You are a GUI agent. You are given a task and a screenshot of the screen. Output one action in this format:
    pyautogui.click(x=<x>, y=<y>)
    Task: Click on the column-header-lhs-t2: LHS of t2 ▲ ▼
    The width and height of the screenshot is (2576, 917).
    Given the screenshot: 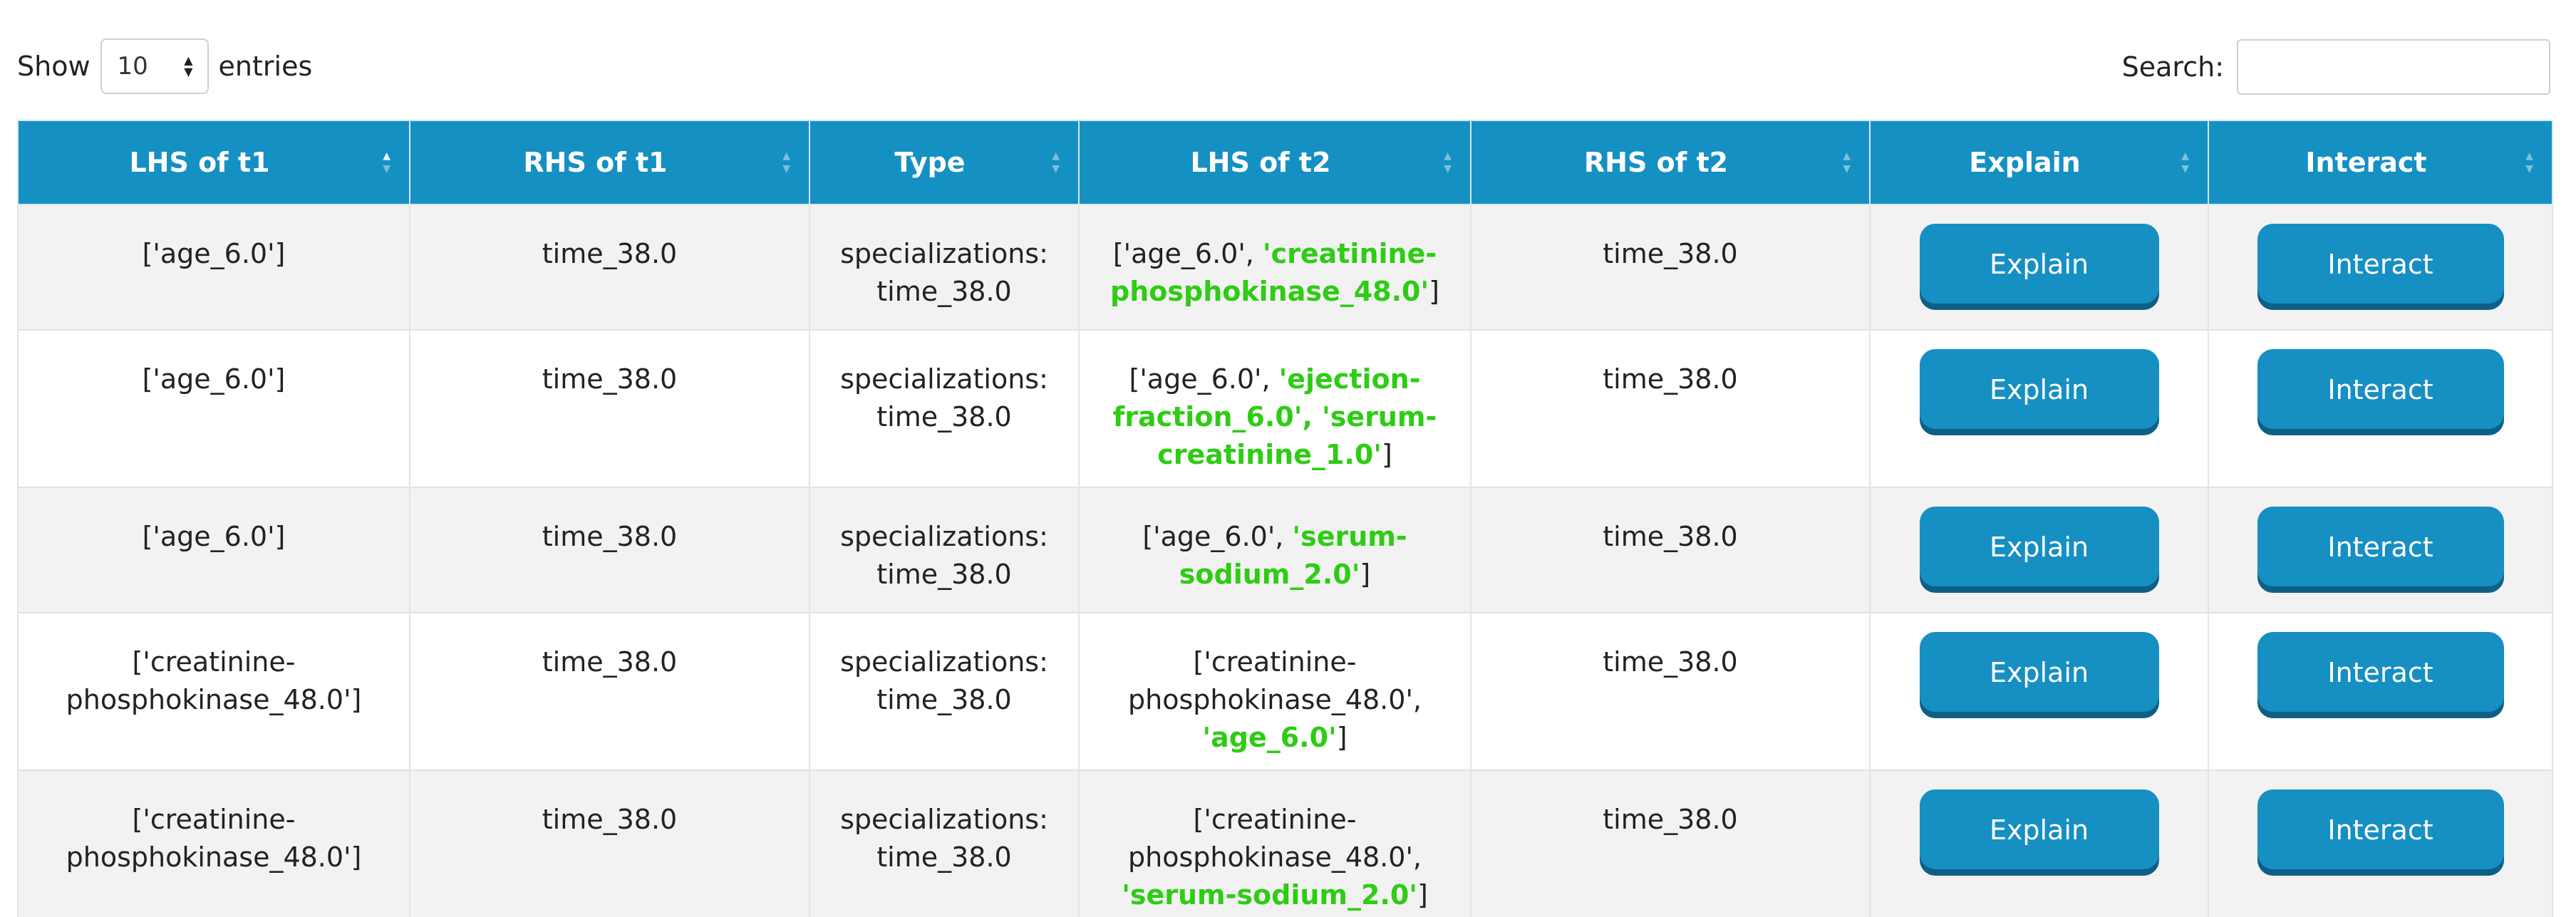 What is the action you would take?
    pyautogui.click(x=1275, y=162)
    